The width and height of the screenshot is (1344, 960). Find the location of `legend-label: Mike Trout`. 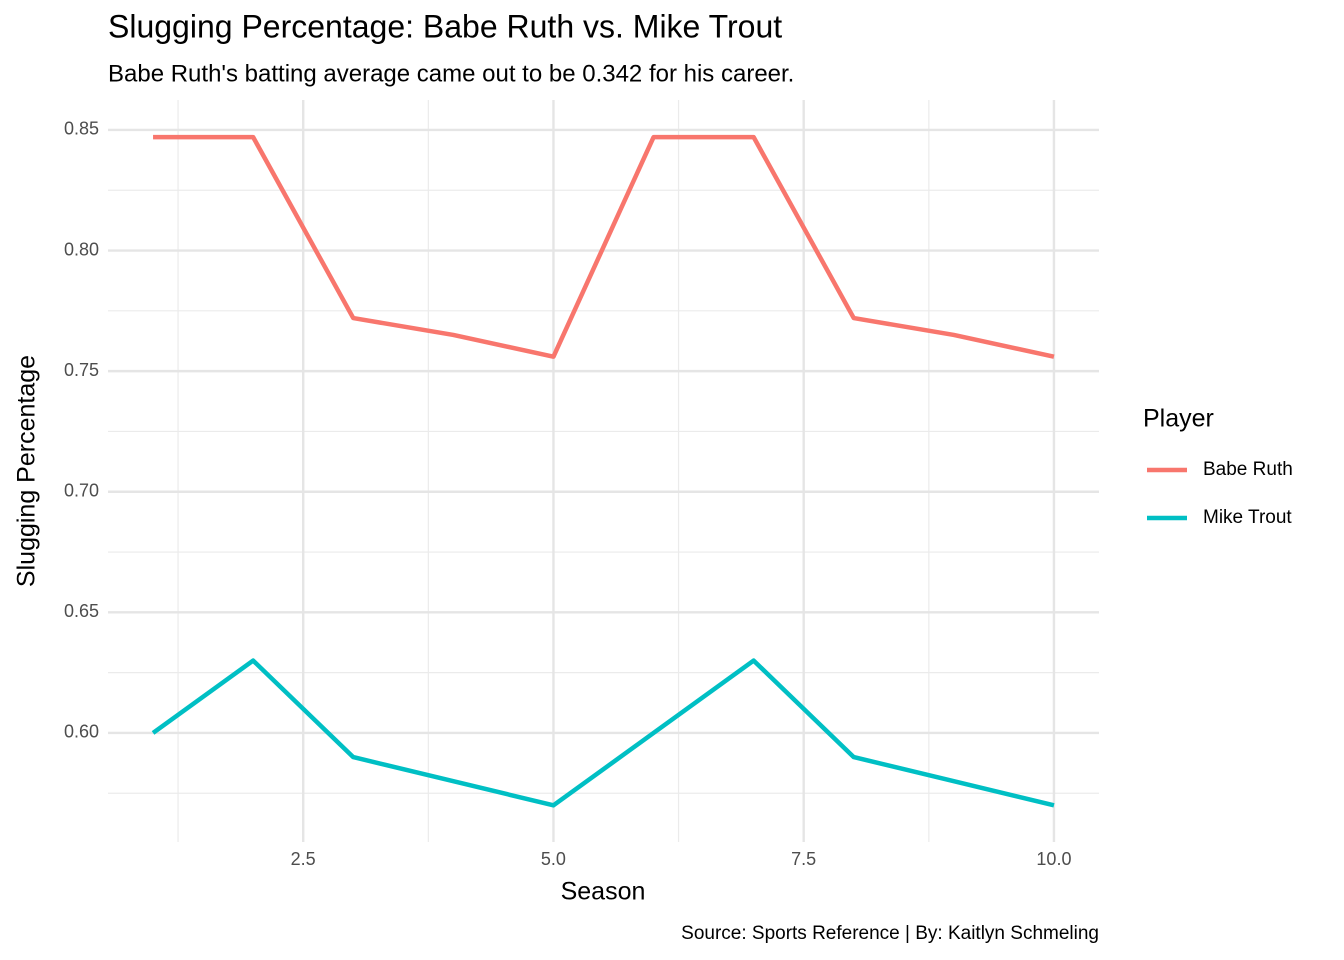

legend-label: Mike Trout is located at coordinates (1247, 517).